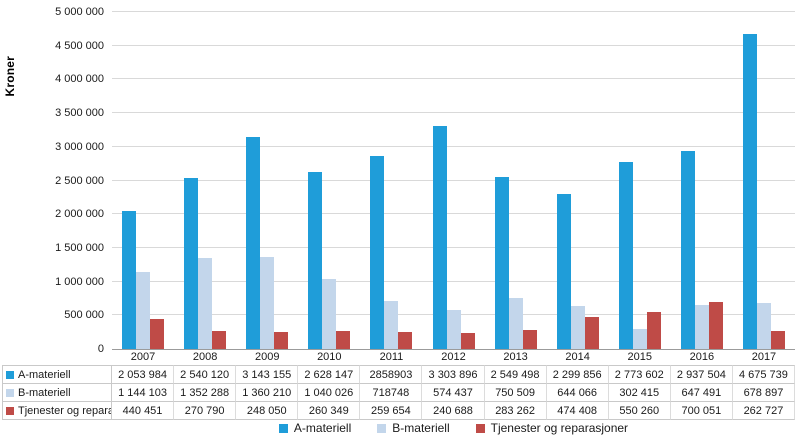 The height and width of the screenshot is (442, 800). Describe the element at coordinates (191, 263) in the screenshot. I see `bar-A-materiell-2008` at that location.